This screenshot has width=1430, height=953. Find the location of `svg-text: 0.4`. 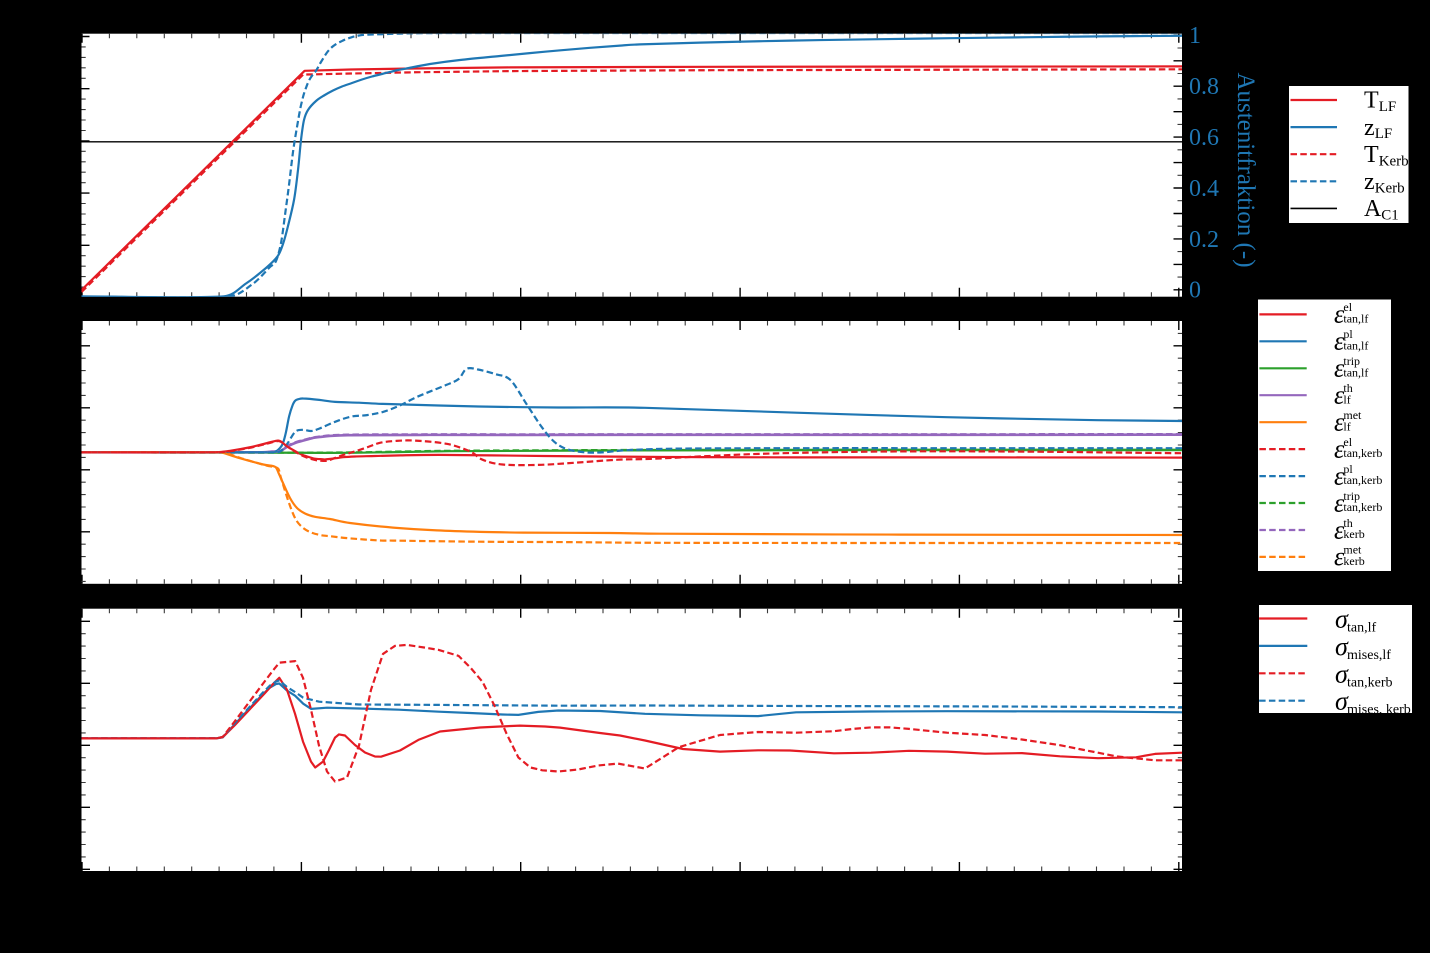

svg-text: 0.4 is located at coordinates (1204, 189).